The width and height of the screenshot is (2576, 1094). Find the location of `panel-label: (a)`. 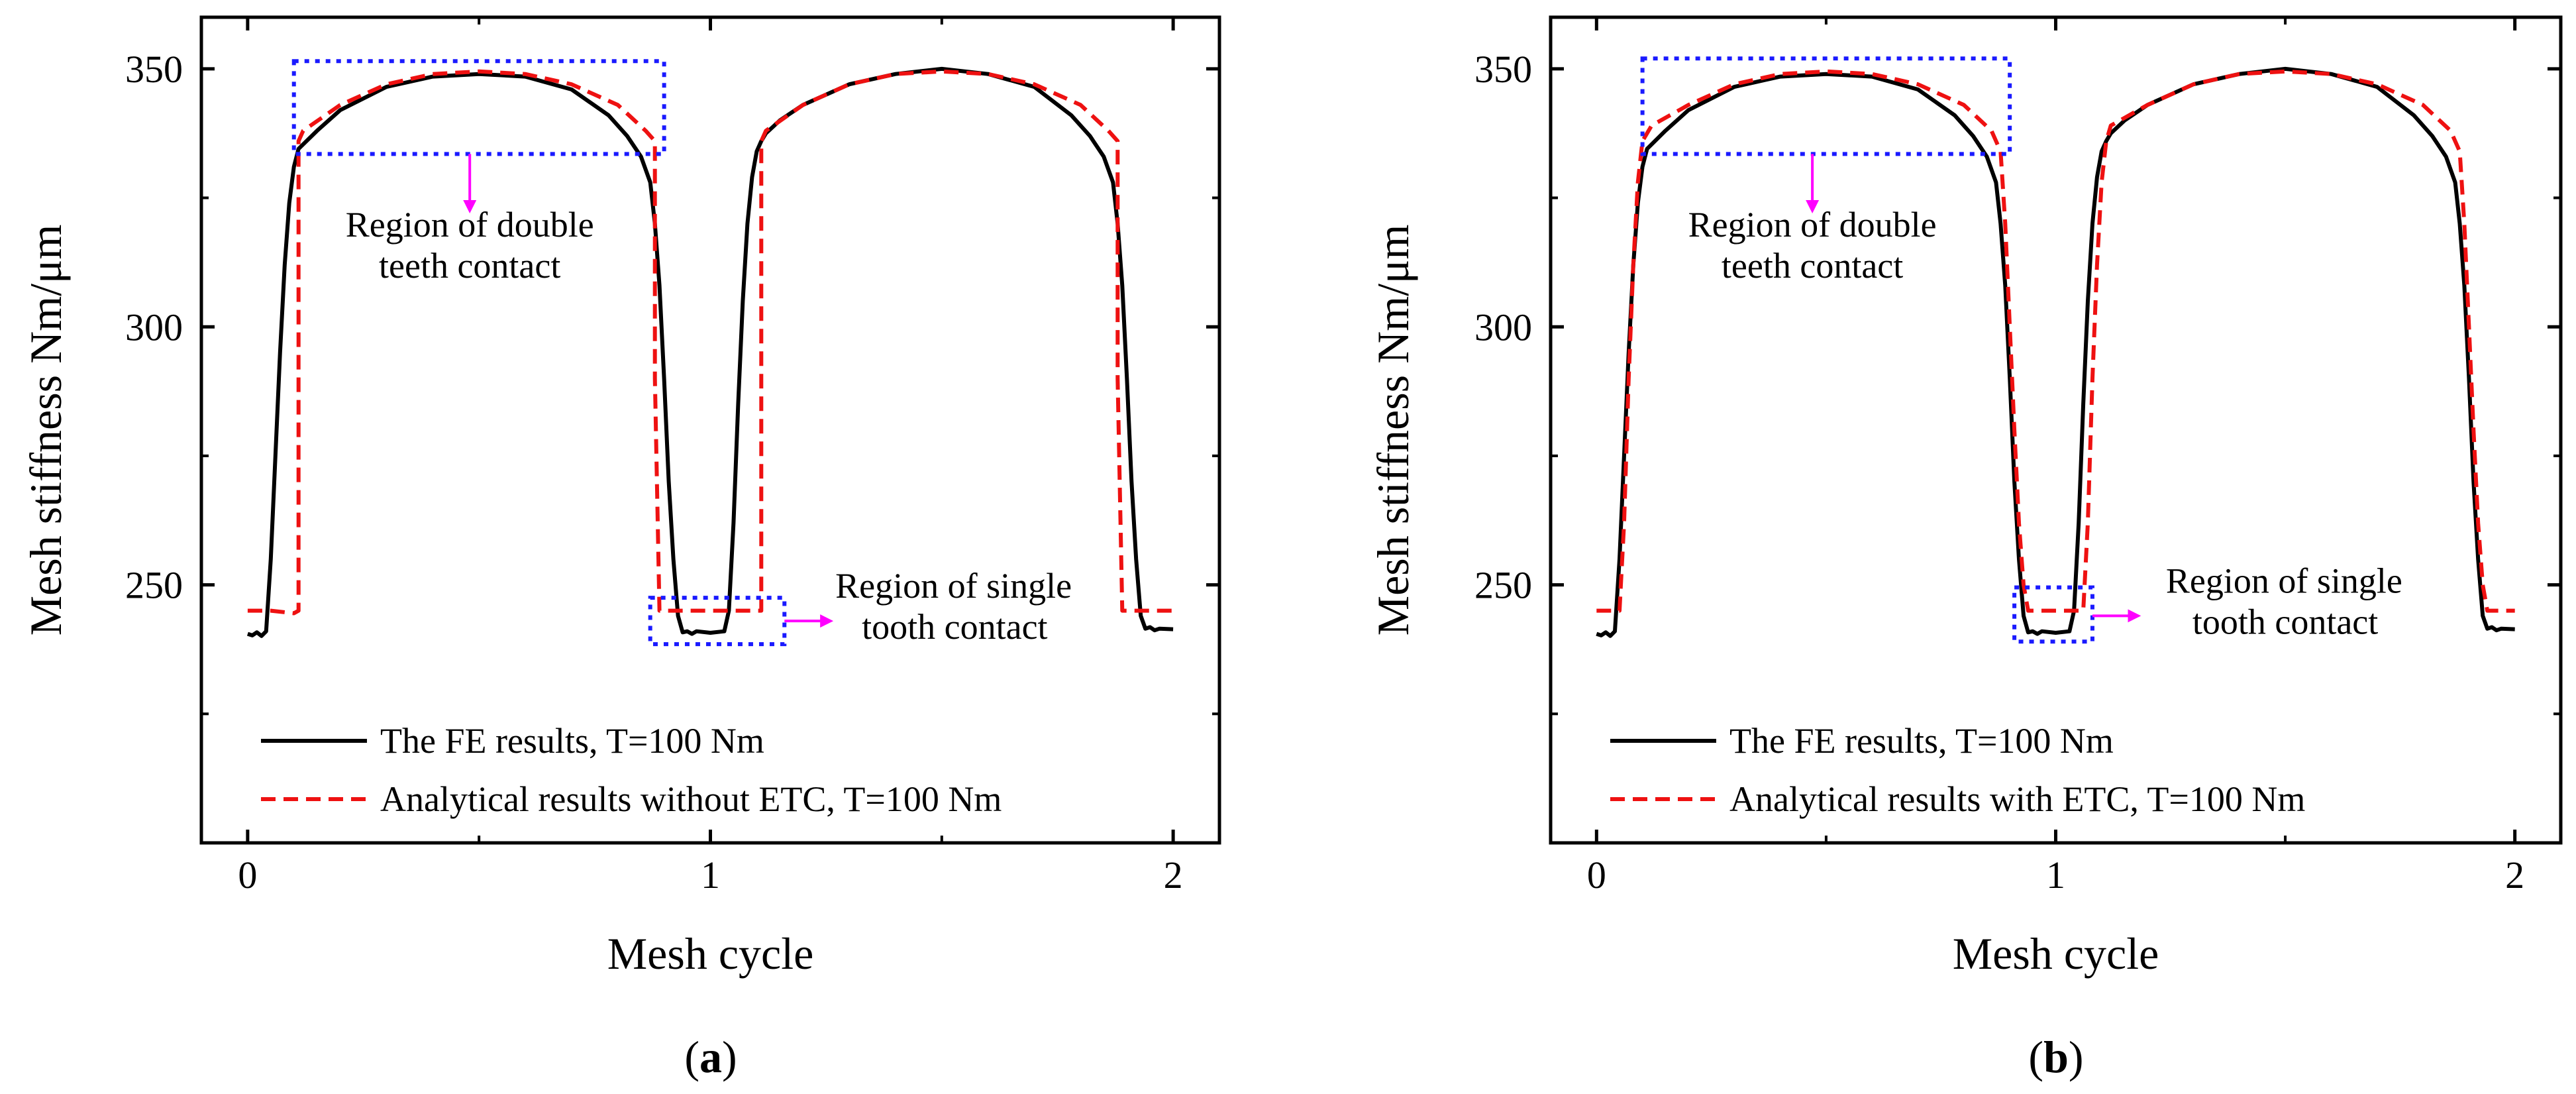

panel-label: (a) is located at coordinates (710, 1057).